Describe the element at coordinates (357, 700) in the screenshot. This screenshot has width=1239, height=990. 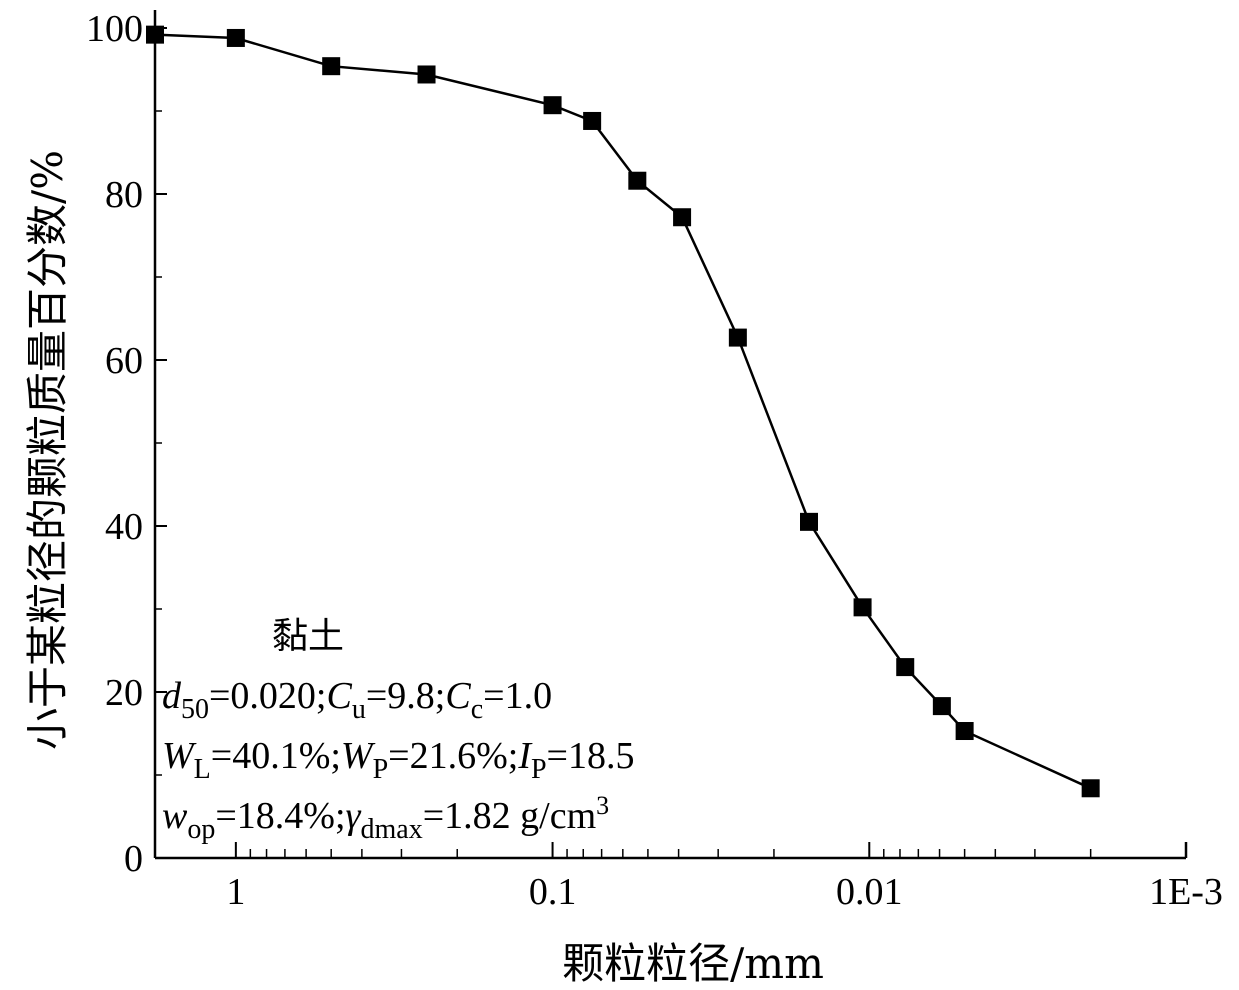
I see `annotation-line-1: d50=0.020;Cu=9.8;Cc=1.0` at that location.